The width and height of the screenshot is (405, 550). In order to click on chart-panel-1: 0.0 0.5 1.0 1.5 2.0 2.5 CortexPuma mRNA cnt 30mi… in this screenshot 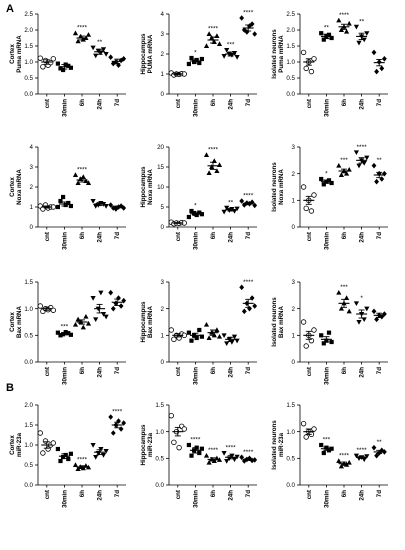, I will do `click(68, 64)`.